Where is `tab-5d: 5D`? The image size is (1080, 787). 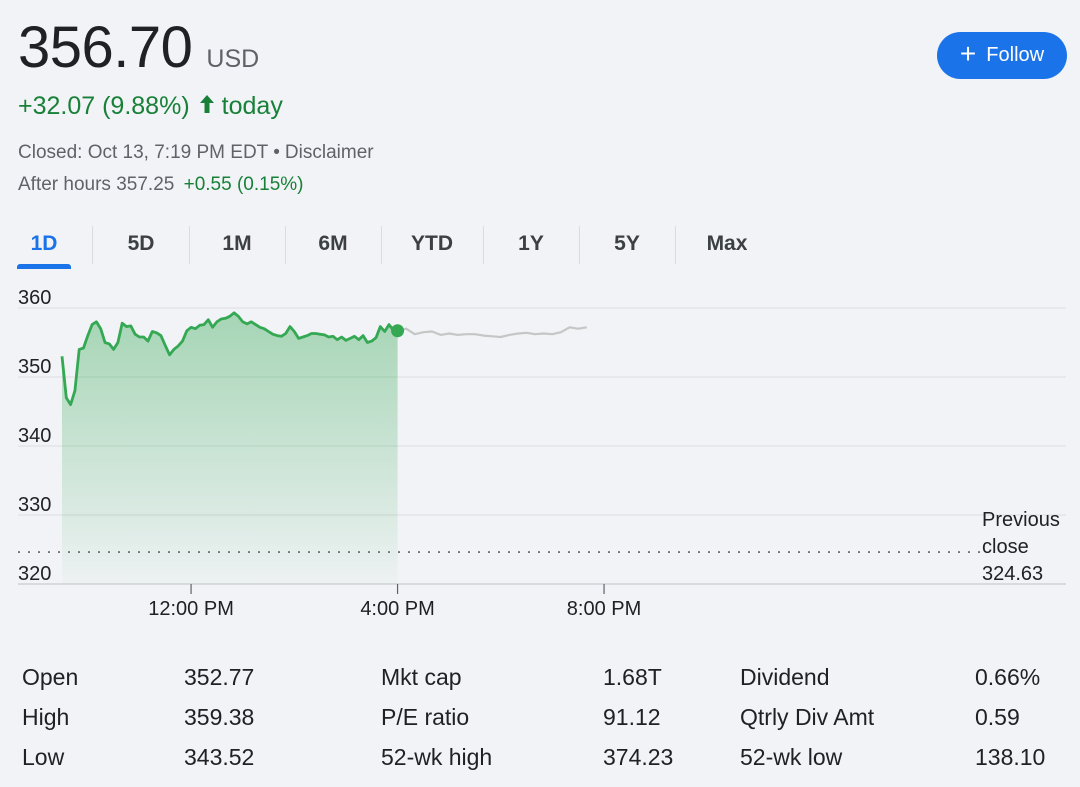
tab-5d: 5D is located at coordinates (141, 243).